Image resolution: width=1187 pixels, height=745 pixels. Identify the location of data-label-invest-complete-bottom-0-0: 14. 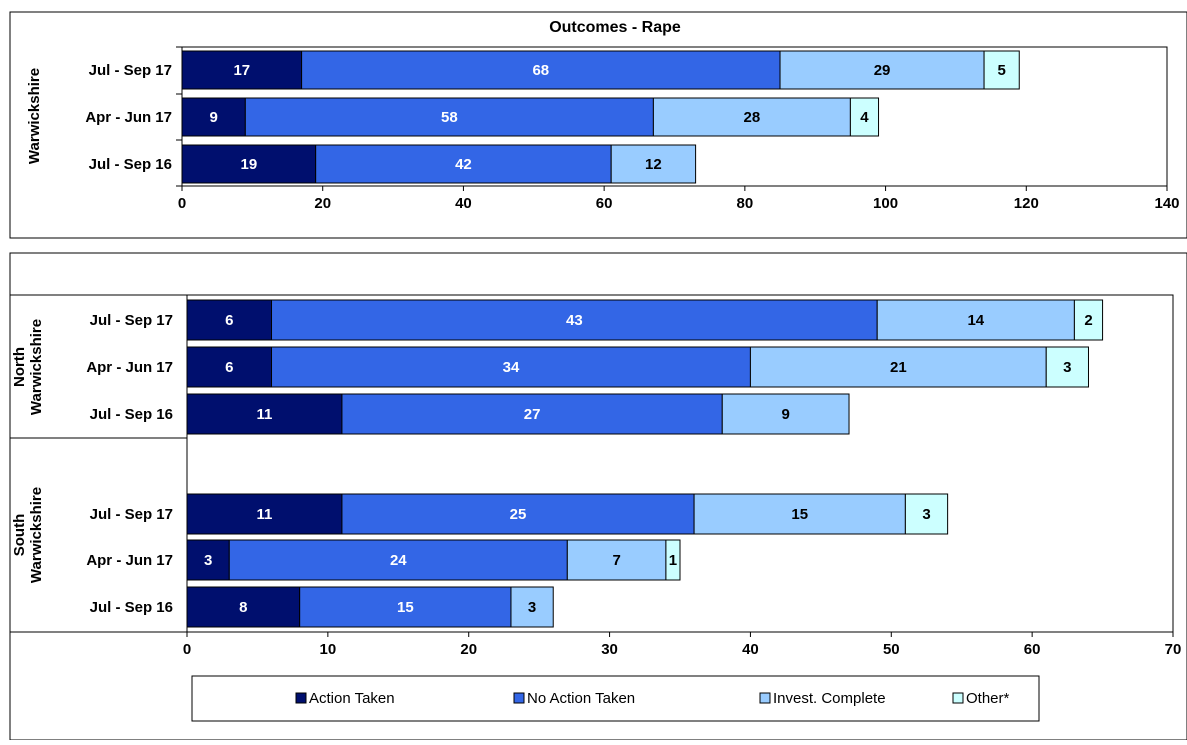
(975, 320).